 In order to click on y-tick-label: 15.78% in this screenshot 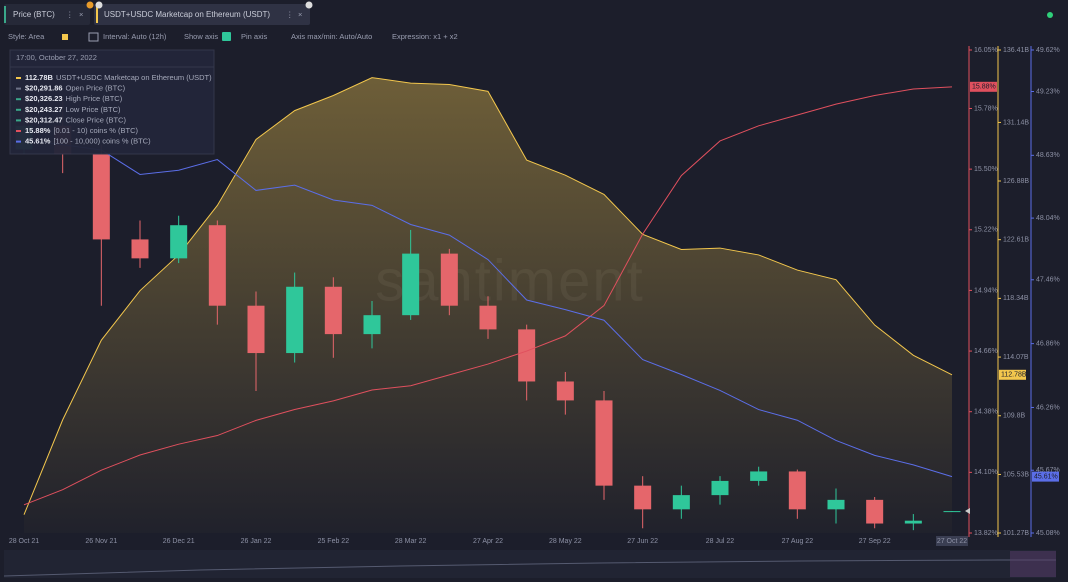, I will do `click(986, 108)`.